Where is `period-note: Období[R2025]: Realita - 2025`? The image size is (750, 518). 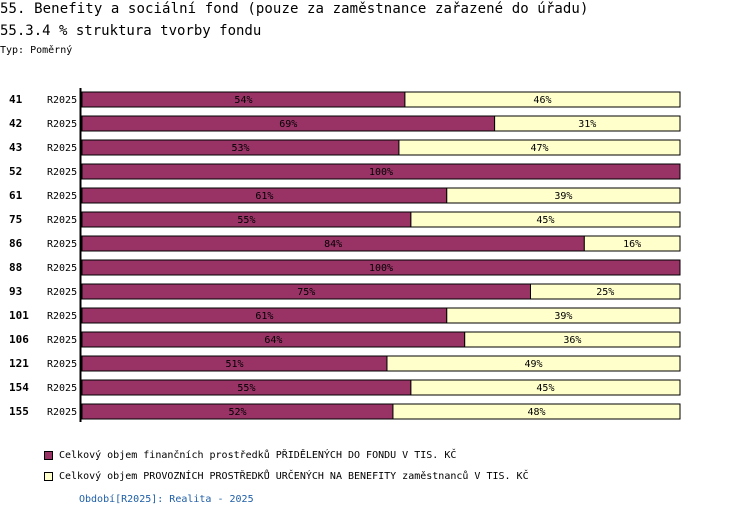 period-note: Období[R2025]: Realita - 2025 is located at coordinates (166, 499).